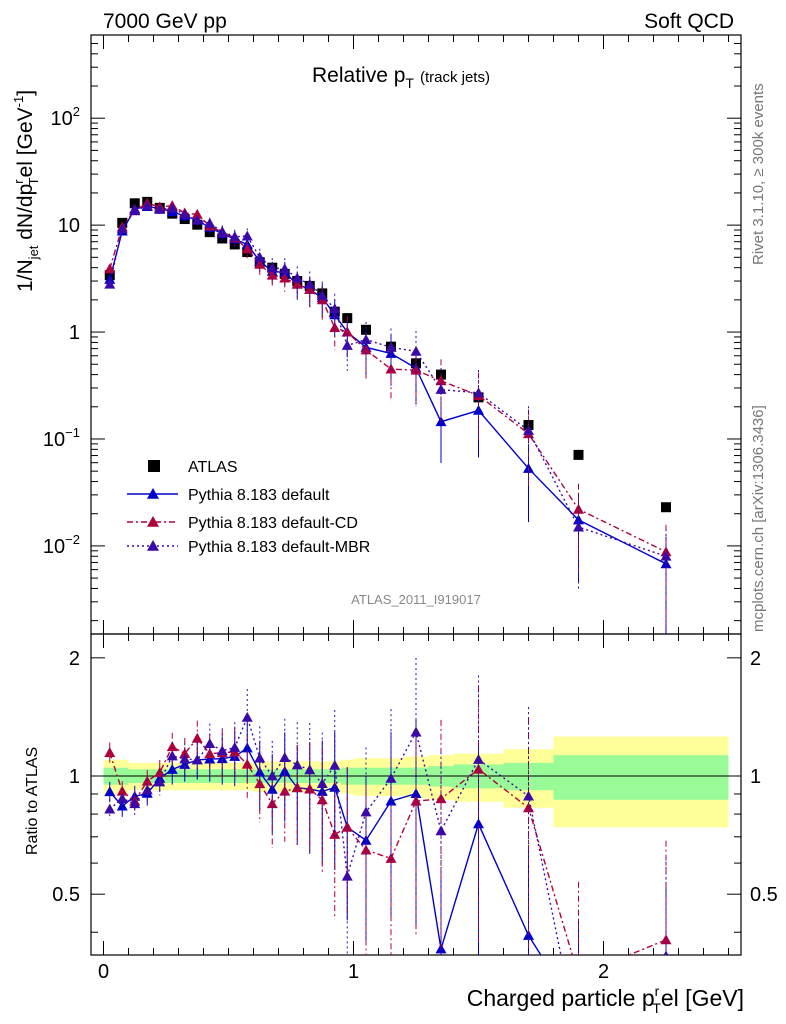 This screenshot has height=1024, width=786. I want to click on x-axis-label: Charged particle pr Tel [GeV], so click(605, 999).